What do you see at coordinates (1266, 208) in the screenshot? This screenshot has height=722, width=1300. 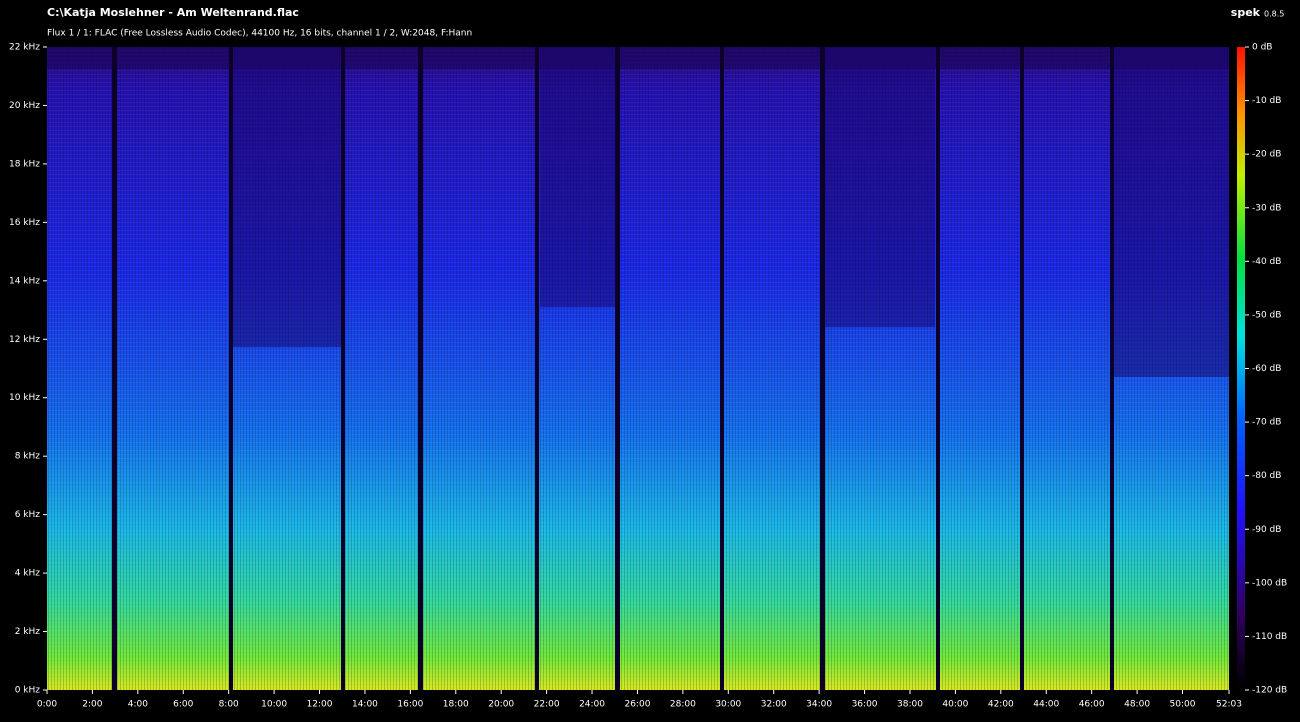 I see `level-tick-label: -30 dB` at bounding box center [1266, 208].